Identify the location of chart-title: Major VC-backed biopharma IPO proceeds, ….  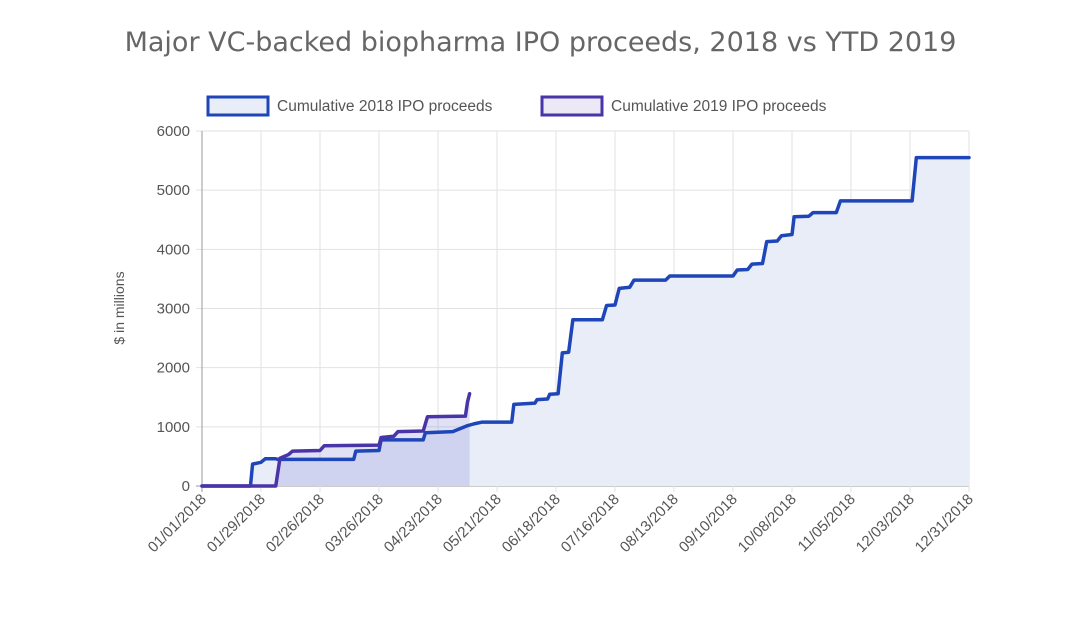
(540, 42).